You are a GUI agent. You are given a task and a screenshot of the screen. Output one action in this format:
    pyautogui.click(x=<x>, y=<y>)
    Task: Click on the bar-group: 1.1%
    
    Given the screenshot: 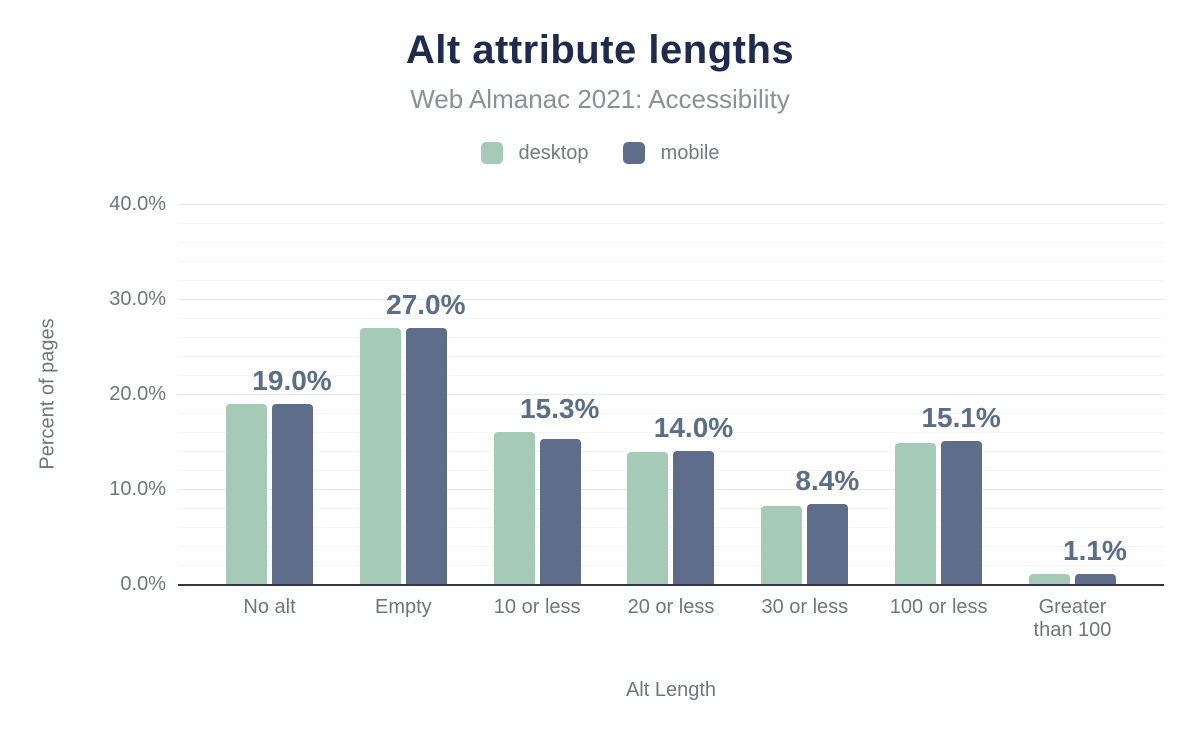 What is the action you would take?
    pyautogui.click(x=1077, y=394)
    